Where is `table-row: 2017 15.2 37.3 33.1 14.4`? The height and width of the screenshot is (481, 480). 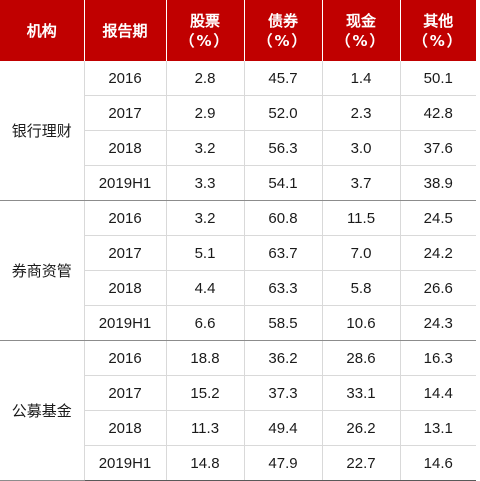 table-row: 2017 15.2 37.3 33.1 14.4 is located at coordinates (238, 393).